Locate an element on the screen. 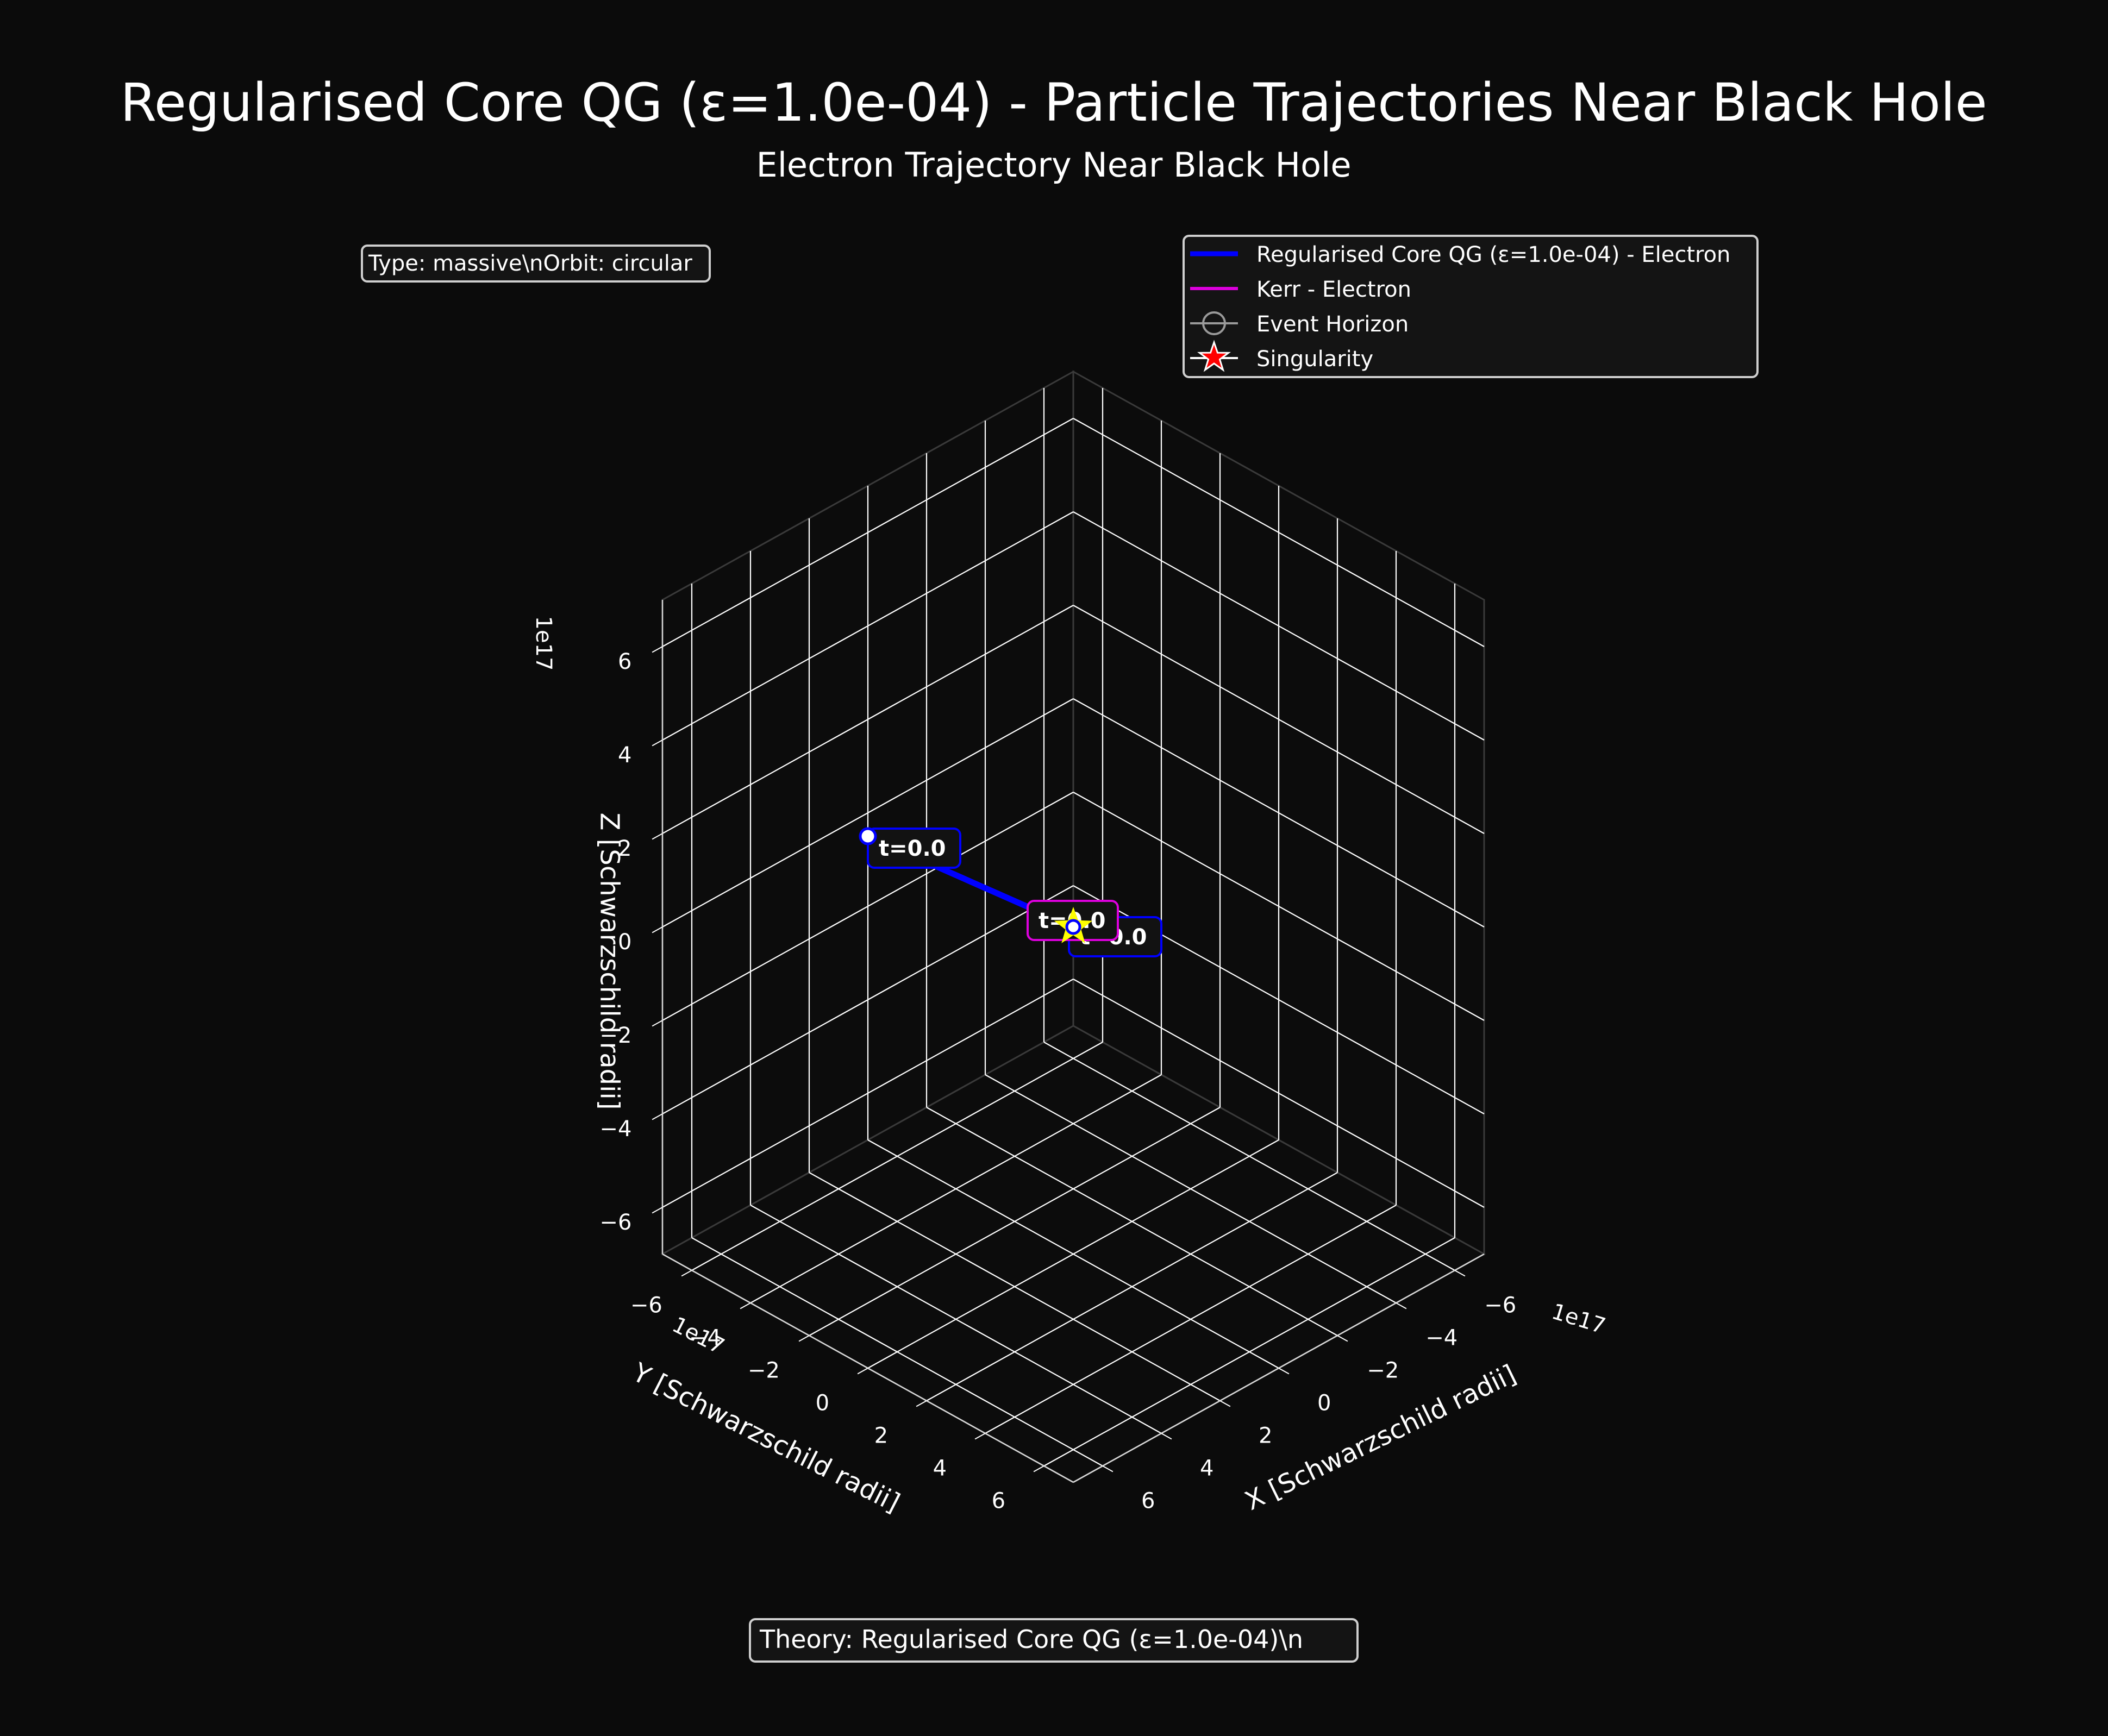  x-tick-label: −4 is located at coordinates (1441, 1339).